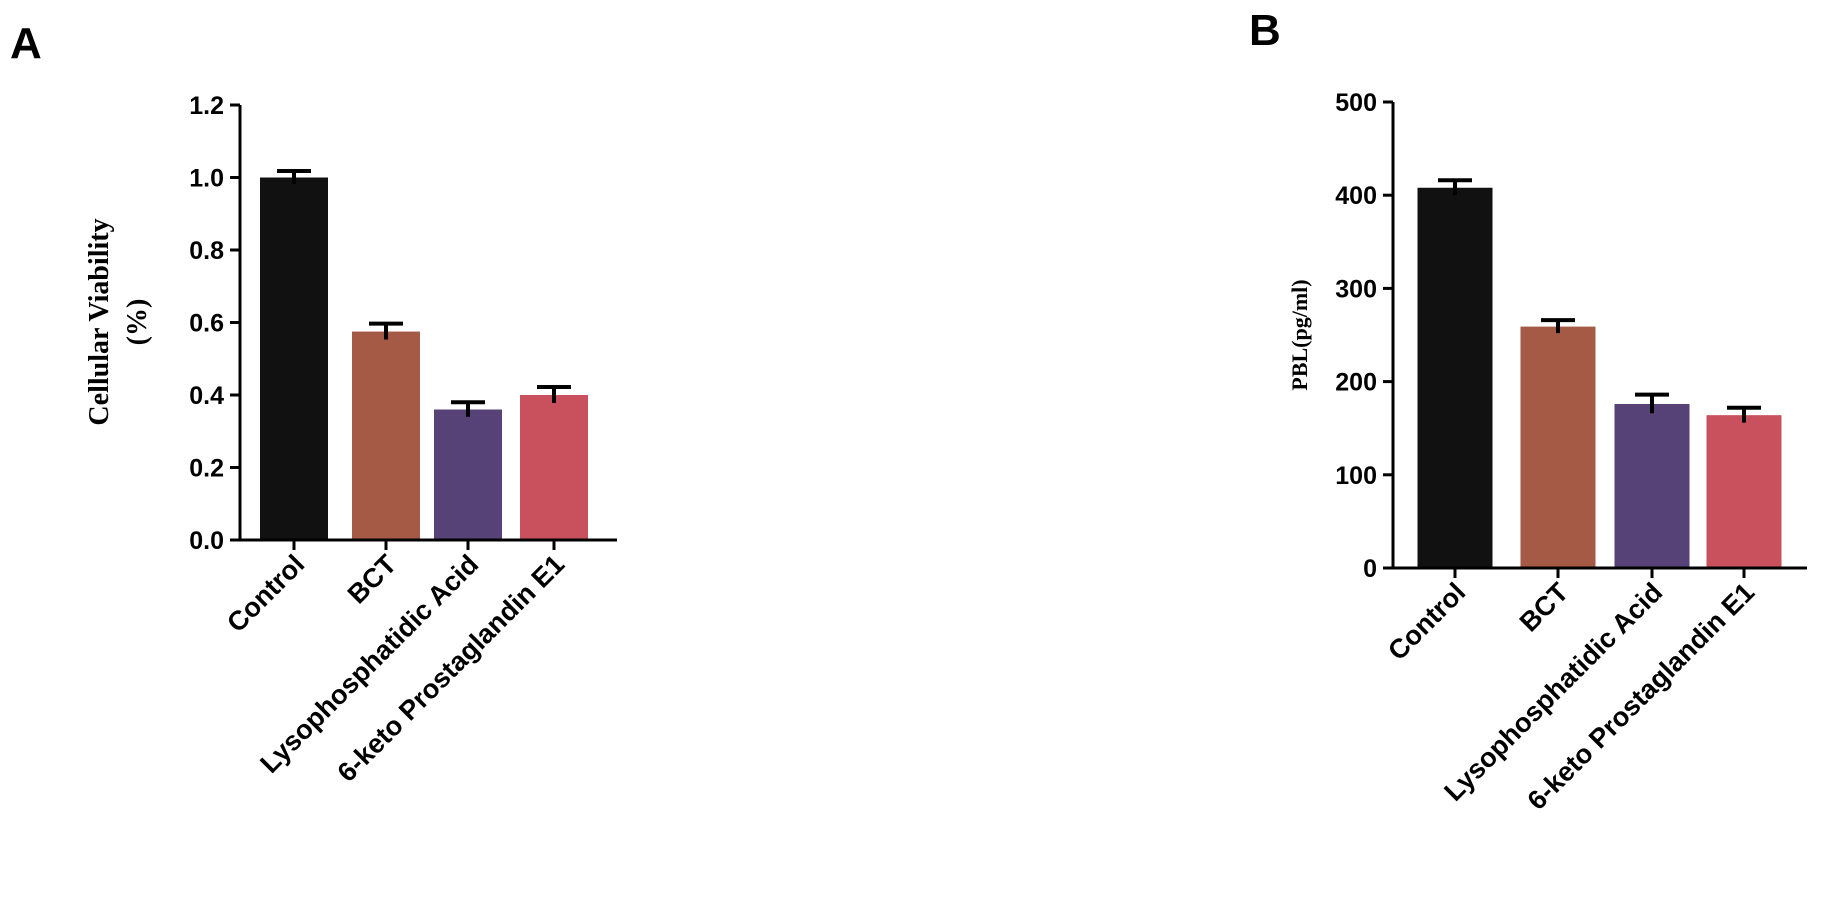 This screenshot has height=920, width=1827. I want to click on chart-a-y-tick-label-4: 0.8, so click(206, 251).